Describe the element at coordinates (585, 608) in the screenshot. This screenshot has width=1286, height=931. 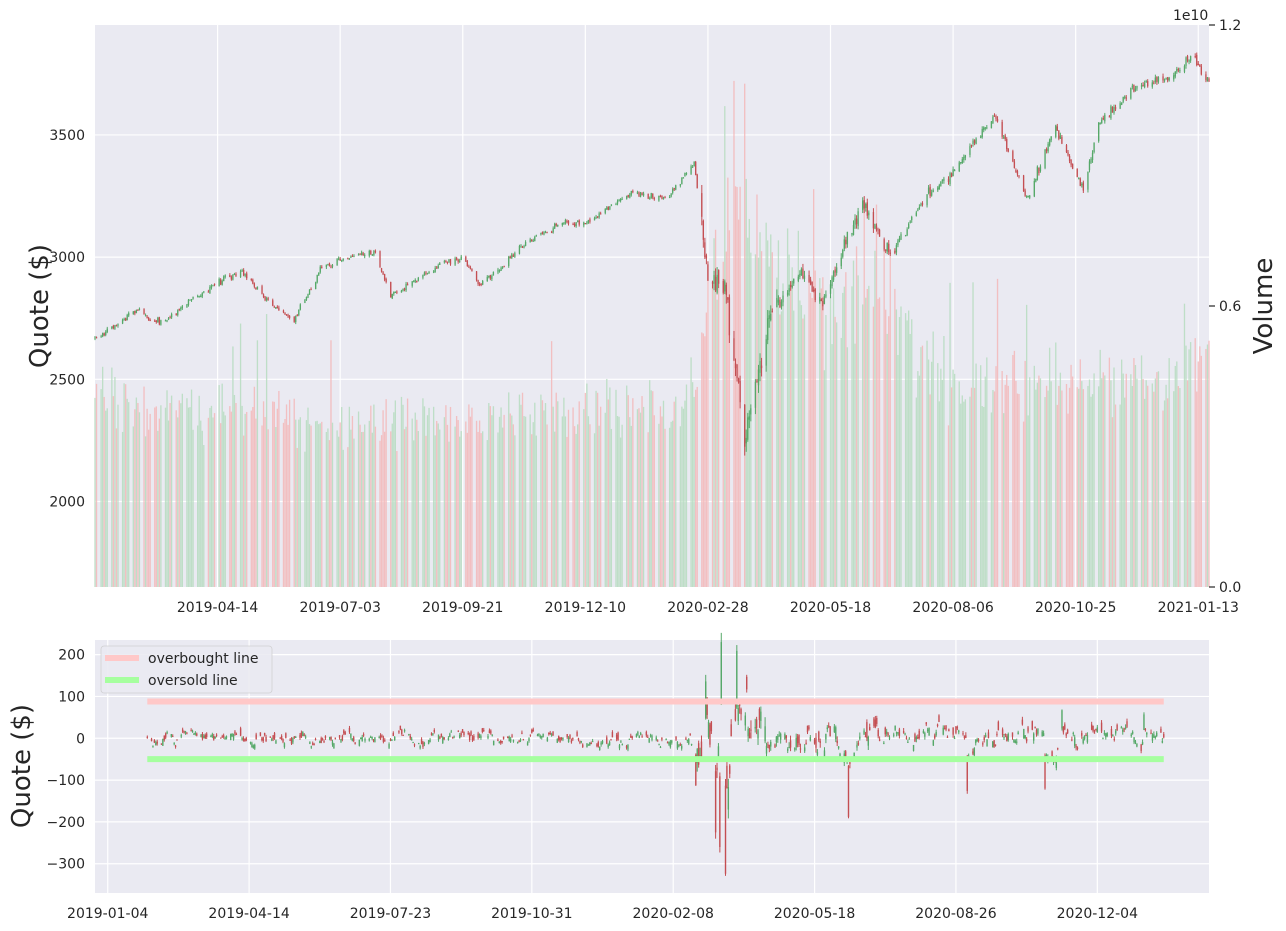
I see `price-x-tick-label: 2019-12-10` at that location.